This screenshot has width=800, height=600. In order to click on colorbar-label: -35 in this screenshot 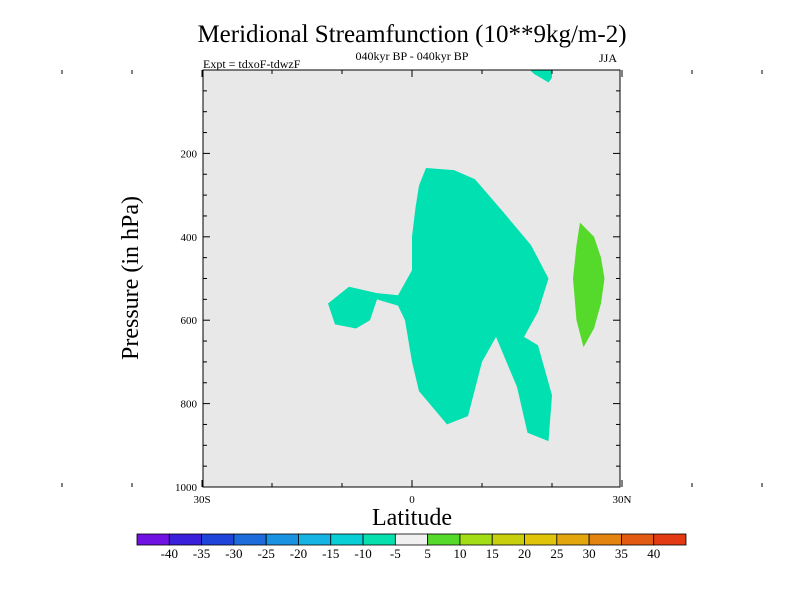, I will do `click(201, 553)`.